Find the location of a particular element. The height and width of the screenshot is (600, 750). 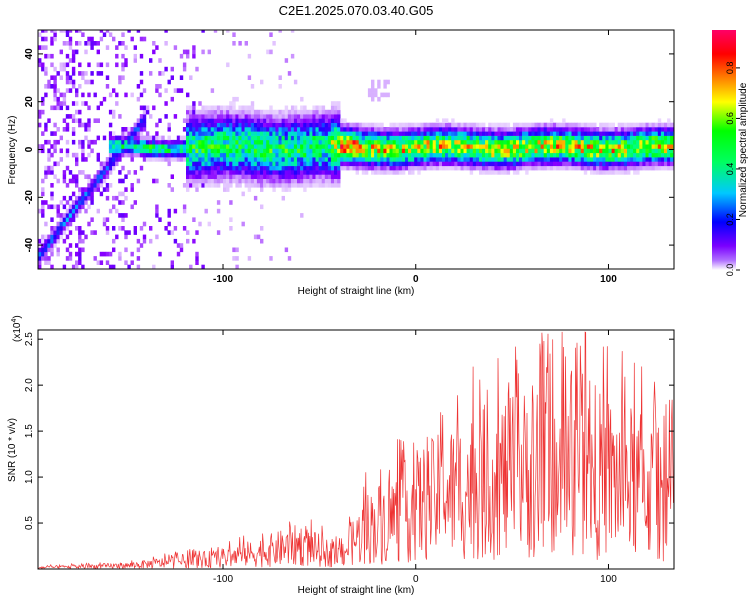

colorbar-tick-label: 0.0 is located at coordinates (730, 270).